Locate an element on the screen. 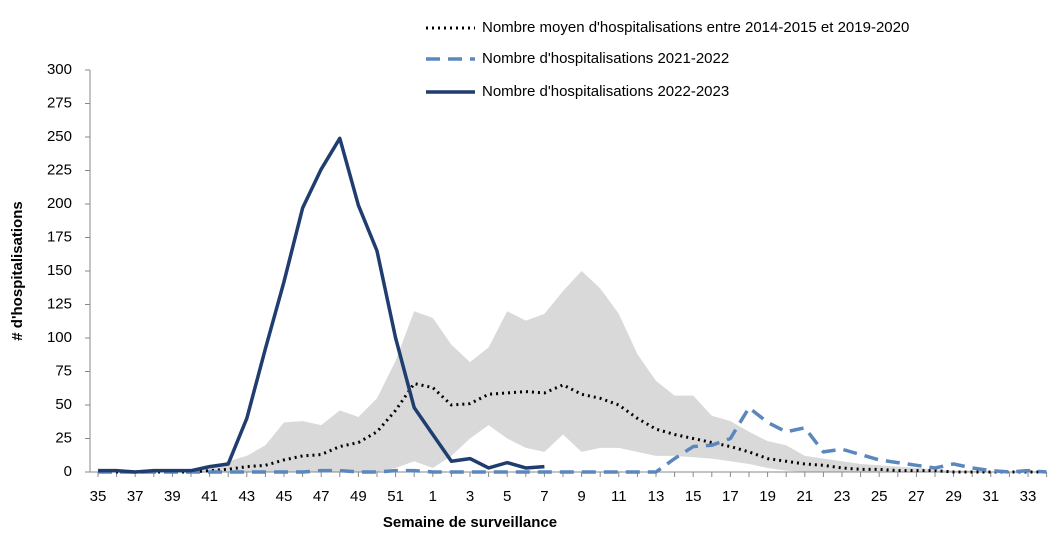 This screenshot has width=1063, height=533. x-tick-label: 3 is located at coordinates (470, 496).